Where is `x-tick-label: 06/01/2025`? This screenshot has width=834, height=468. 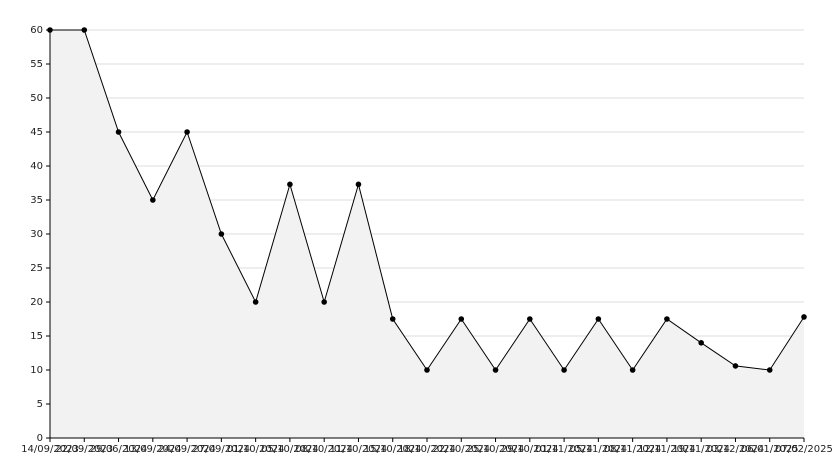 x-tick-label: 06/01/2025 is located at coordinates (770, 449).